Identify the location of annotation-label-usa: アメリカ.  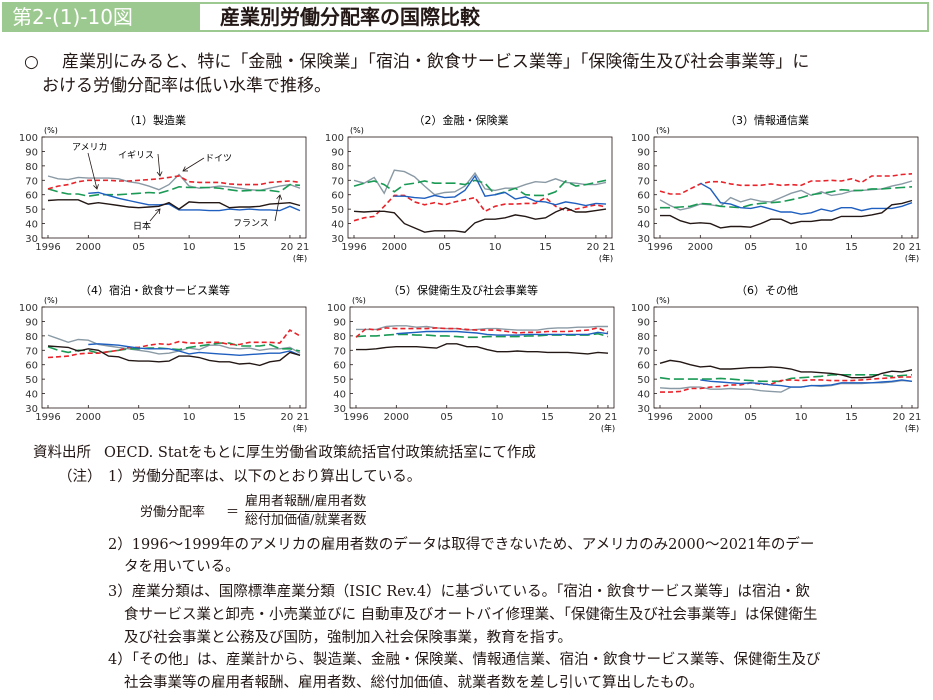
(90, 147).